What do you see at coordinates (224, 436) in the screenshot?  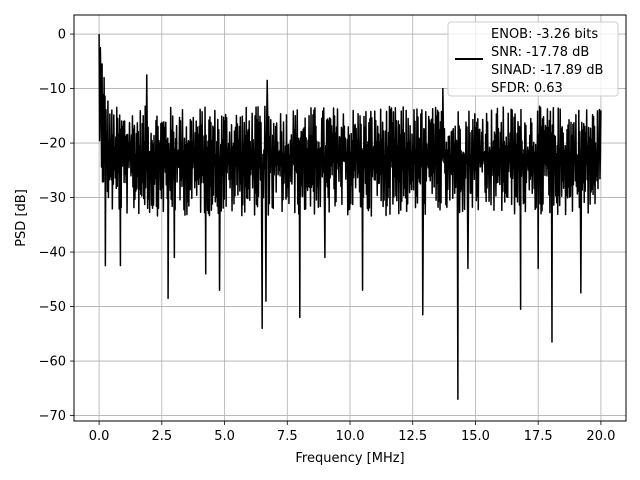 I see `x-tick-label: 5.0` at bounding box center [224, 436].